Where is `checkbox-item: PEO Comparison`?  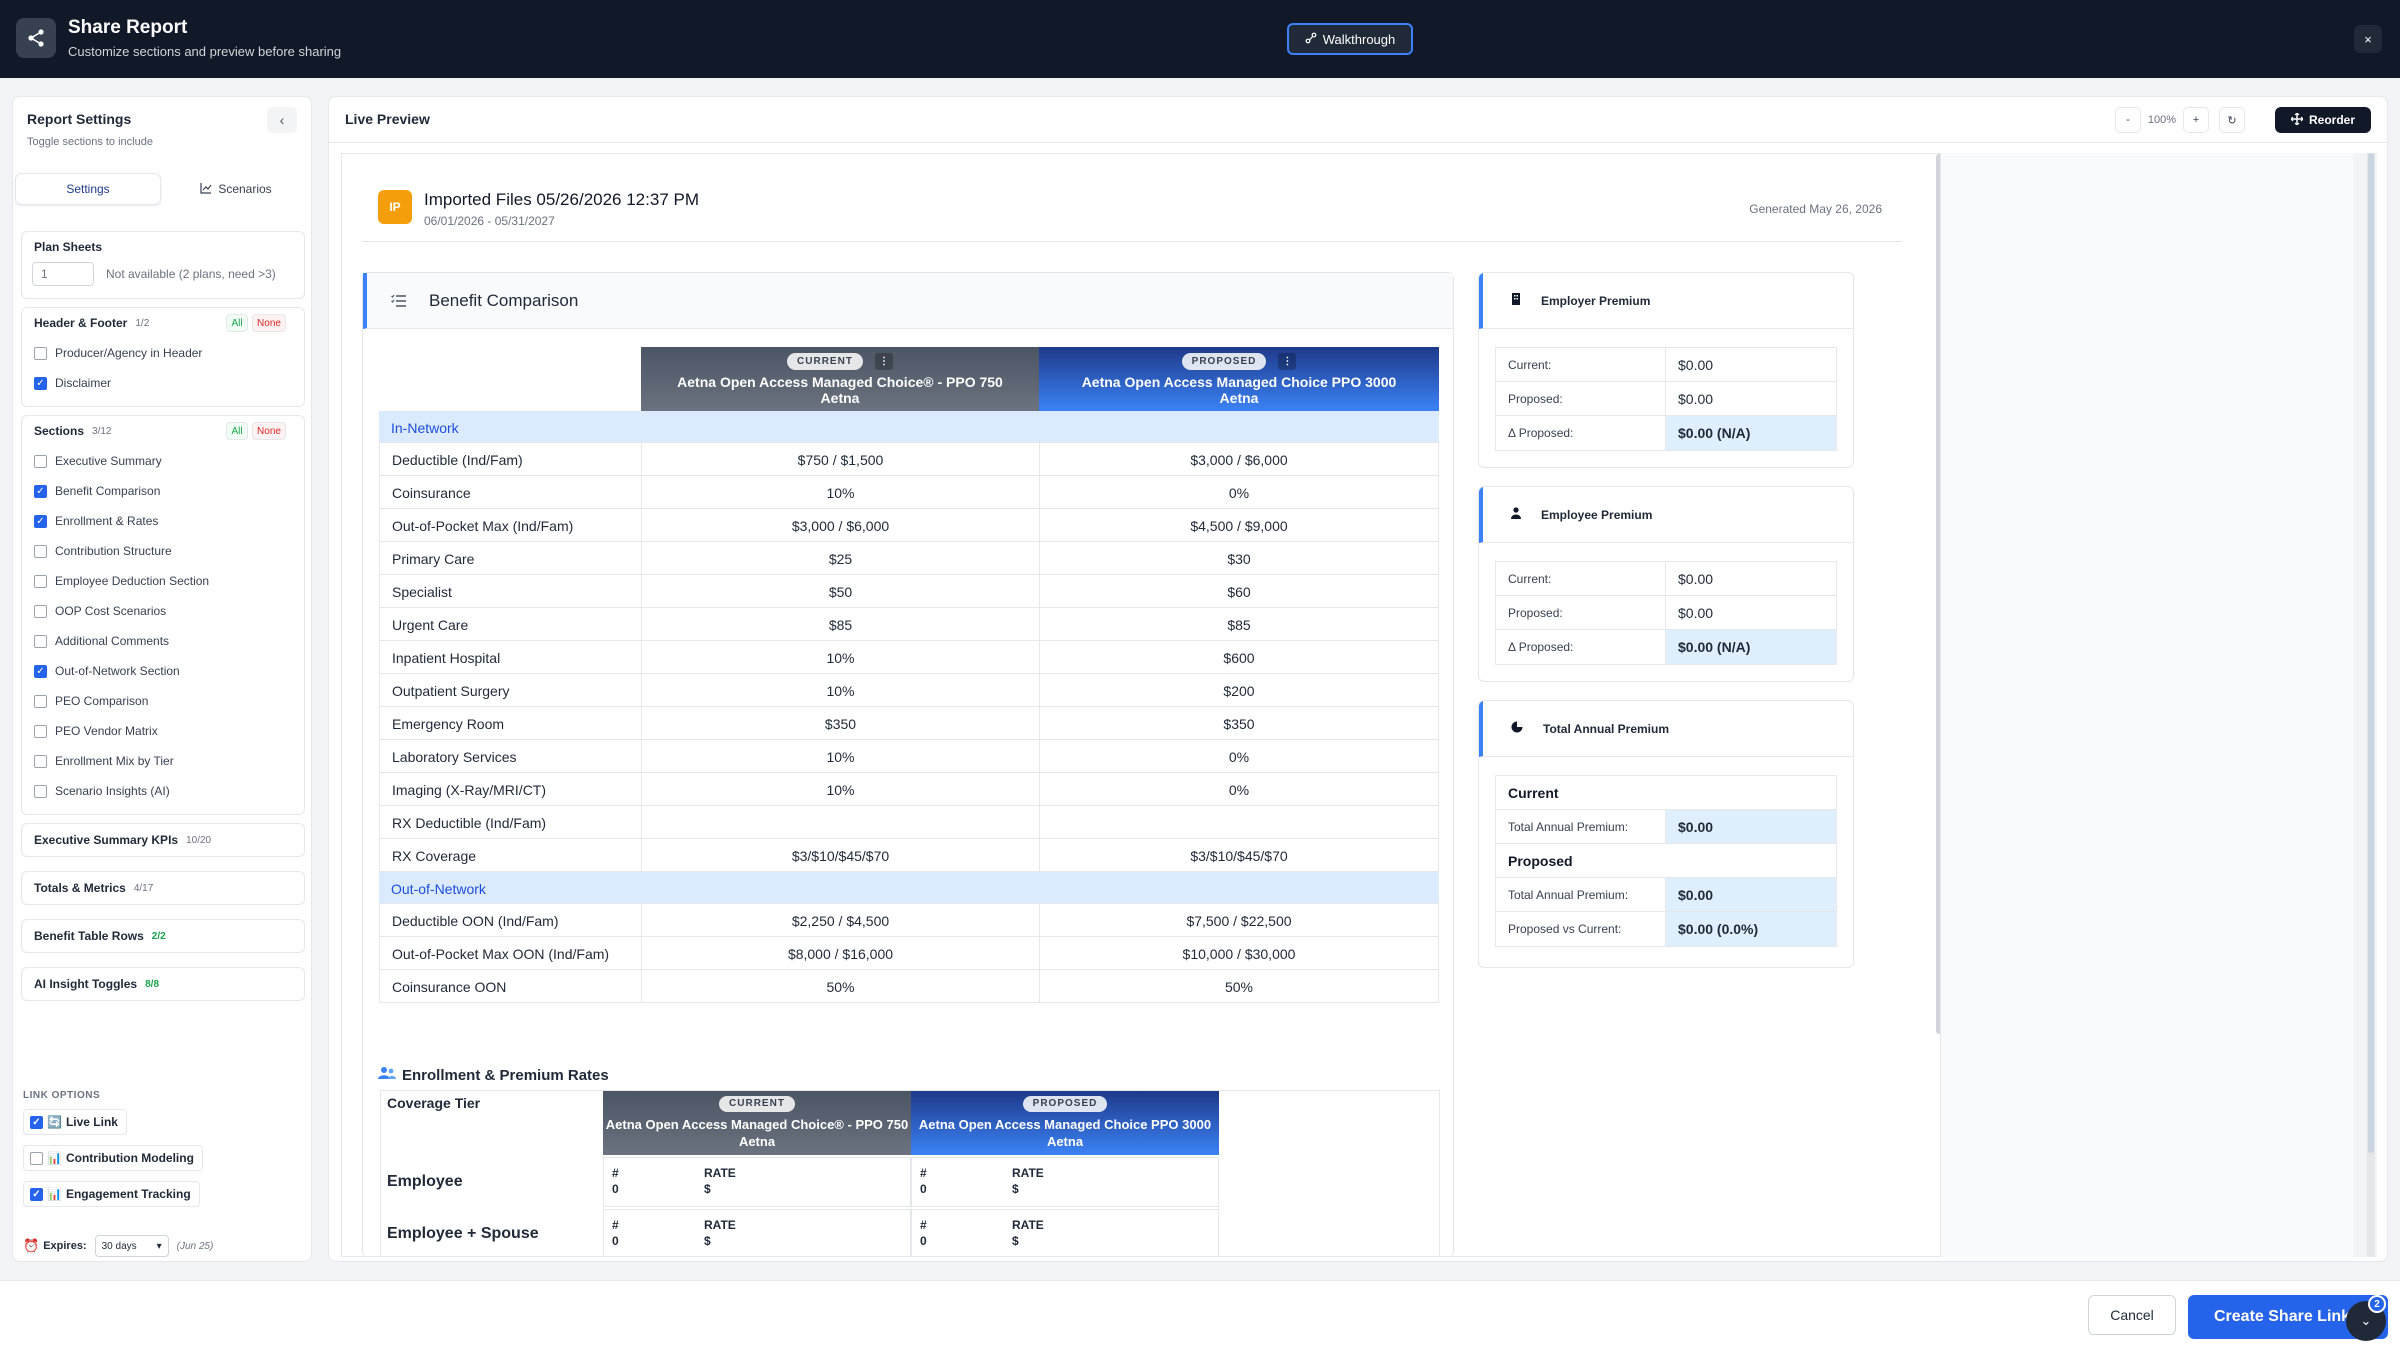
checkbox-item: PEO Comparison is located at coordinates (163, 701).